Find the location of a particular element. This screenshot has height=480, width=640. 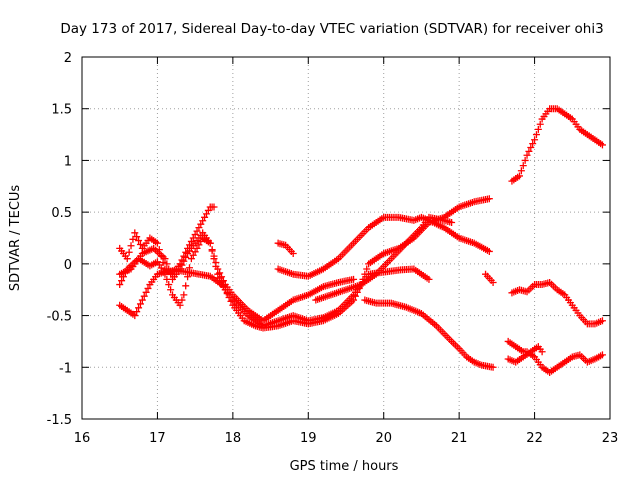

y-tick-label: -1 is located at coordinates (65, 368).